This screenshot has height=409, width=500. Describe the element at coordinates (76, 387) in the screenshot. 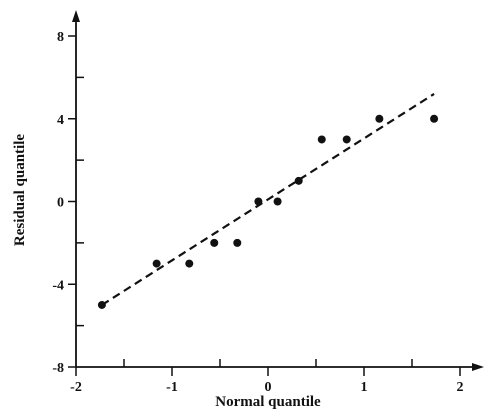

I see `x-tick-label: -2` at that location.